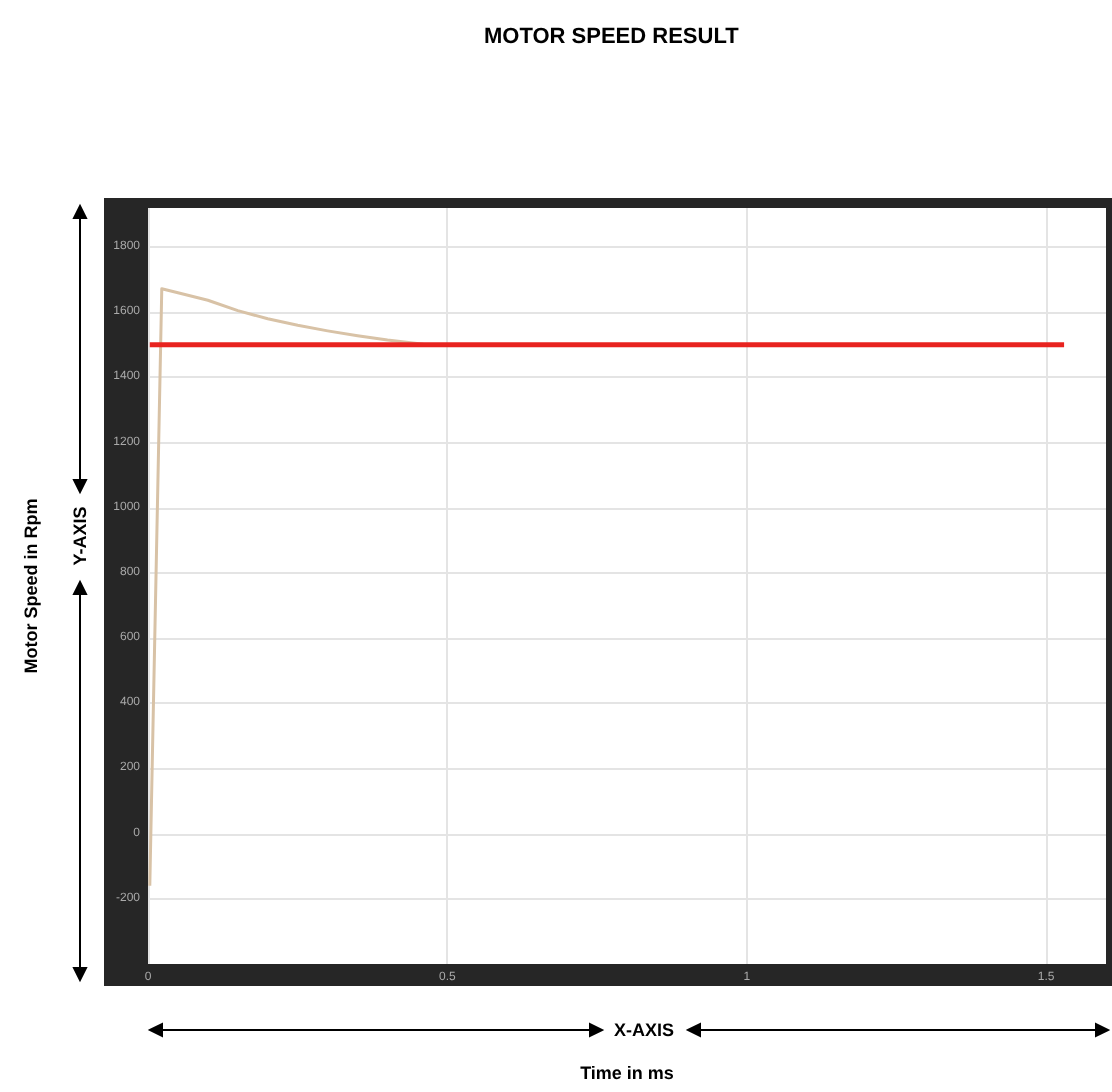 This screenshot has width=1112, height=1092. Describe the element at coordinates (80, 536) in the screenshot. I see `text: Y-AXIS` at that location.